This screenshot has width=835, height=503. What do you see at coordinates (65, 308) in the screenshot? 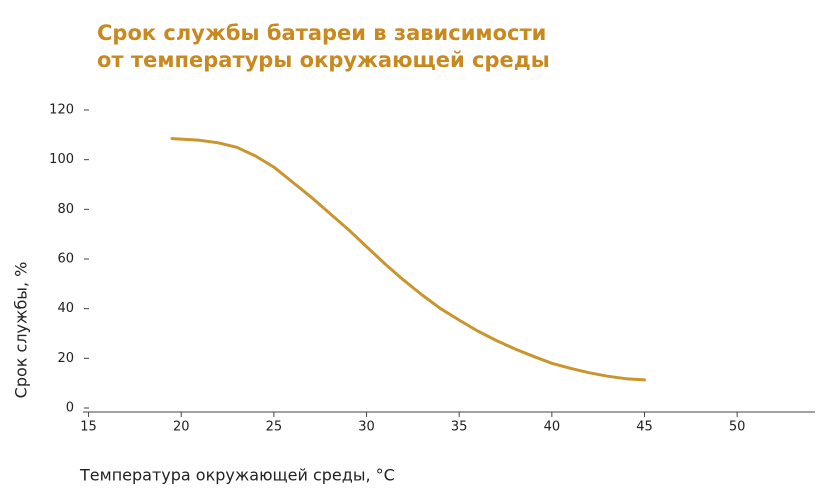
I see `y-tick-label: 40` at bounding box center [65, 308].